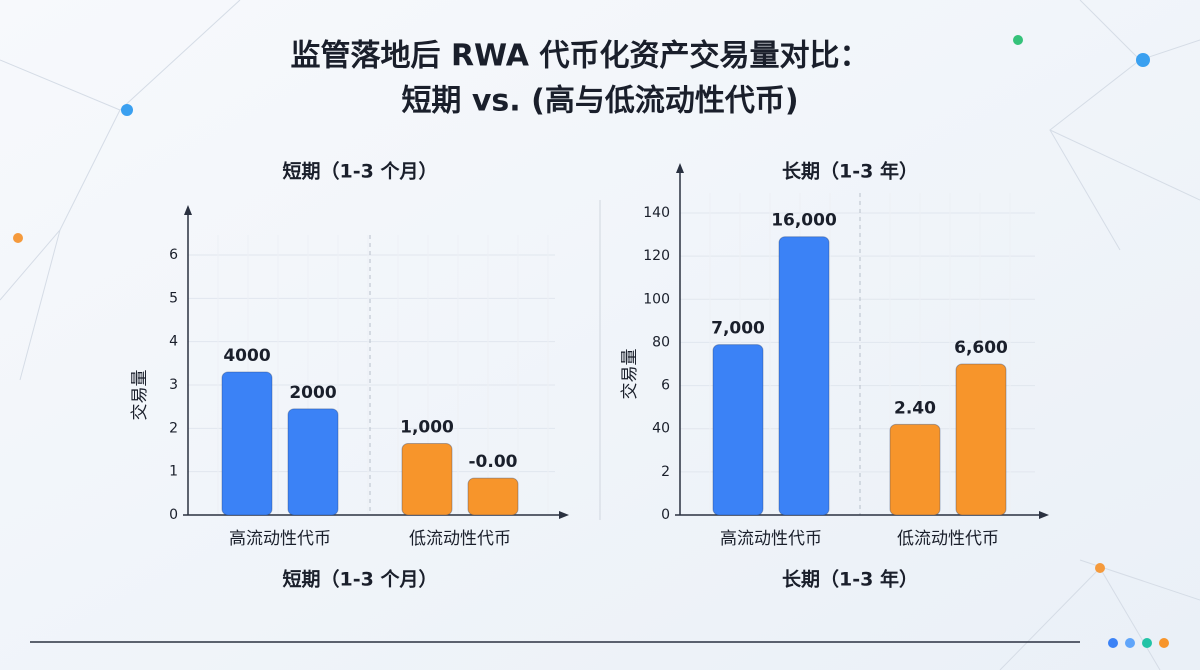 This screenshot has width=1200, height=670. Describe the element at coordinates (173, 298) in the screenshot. I see `y-tick-label: 5` at that location.